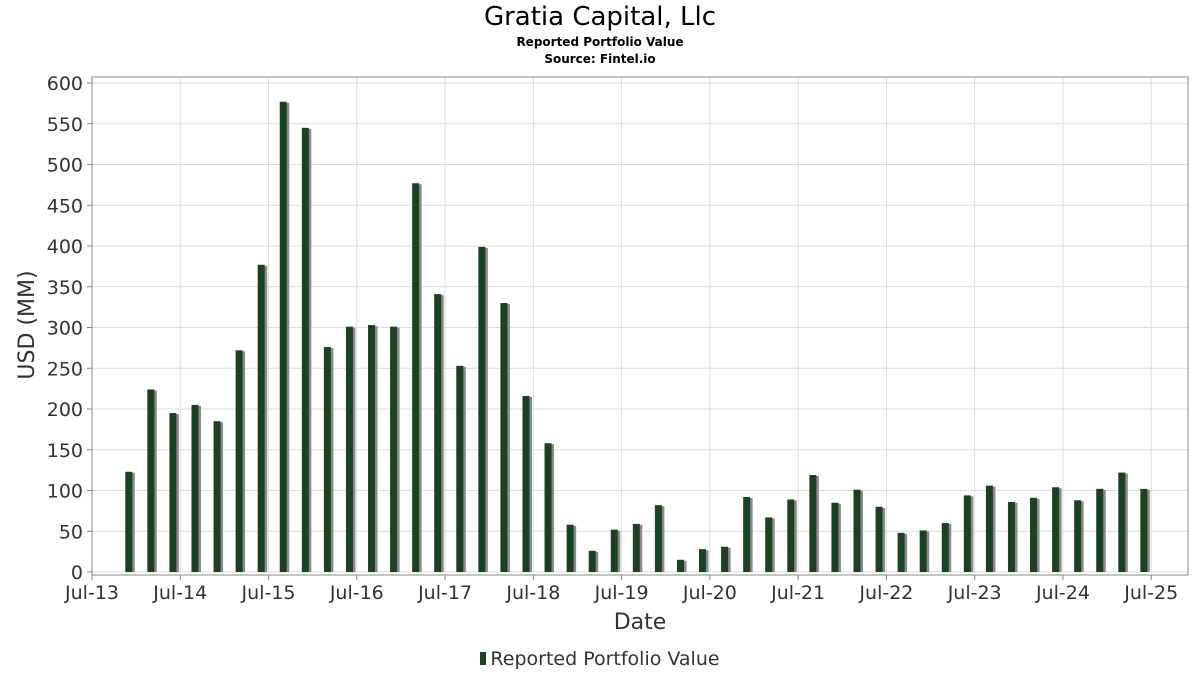 Image resolution: width=1200 pixels, height=675 pixels. Describe the element at coordinates (640, 622) in the screenshot. I see `x-axis-label: Date` at that location.